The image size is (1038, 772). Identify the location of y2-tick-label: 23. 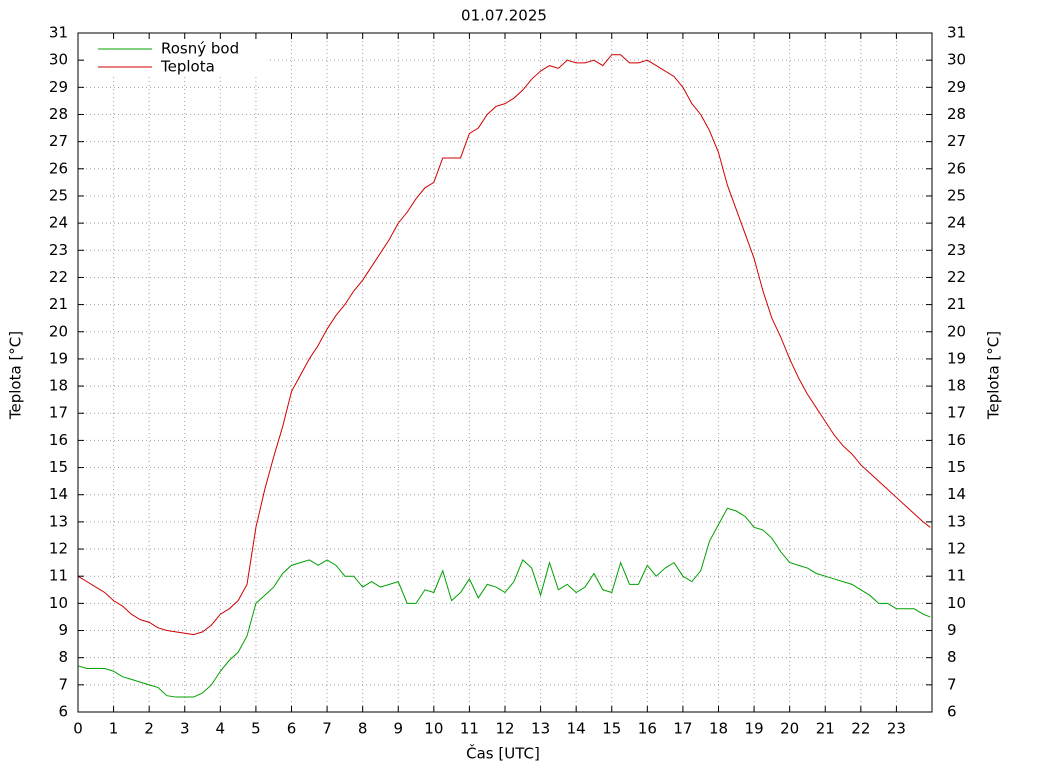
(956, 250).